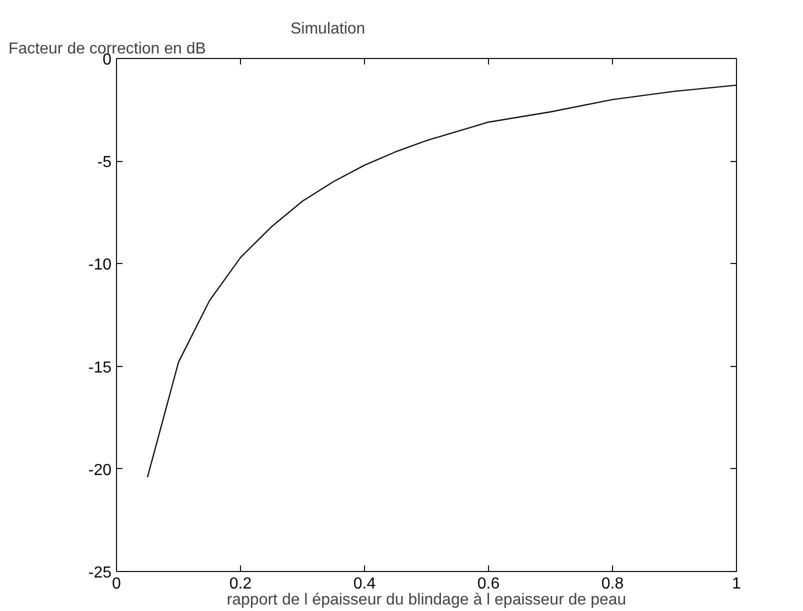 Image resolution: width=803 pixels, height=611 pixels. Describe the element at coordinates (104, 163) in the screenshot. I see `y-tick-label: -5` at that location.